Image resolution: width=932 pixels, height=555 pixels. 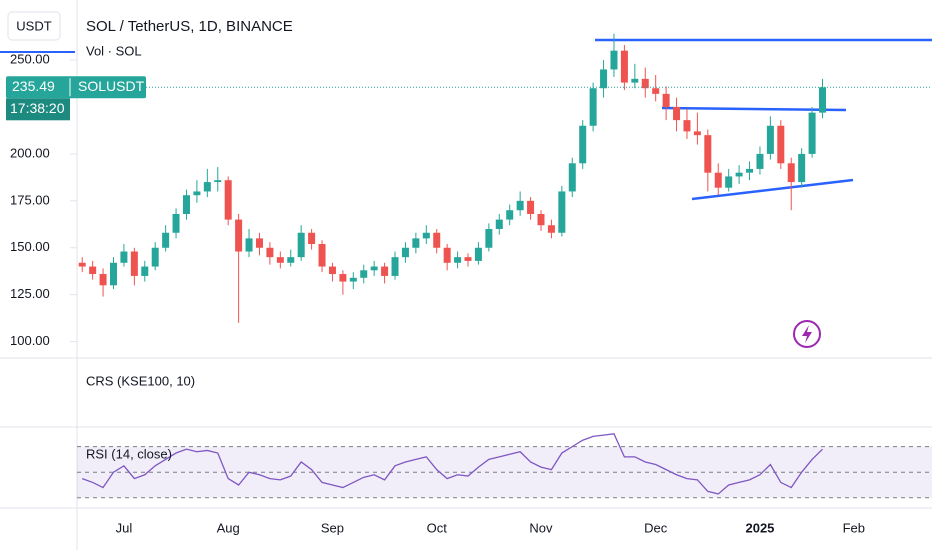 I want to click on x-tick-label: Jul, so click(x=124, y=527).